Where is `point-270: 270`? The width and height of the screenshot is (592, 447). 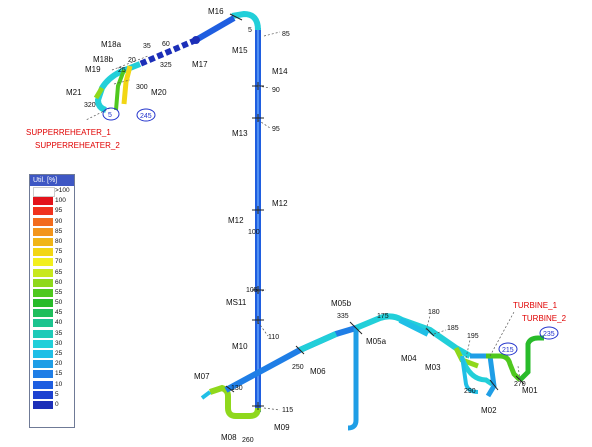
point-270: 270 is located at coordinates (520, 384).